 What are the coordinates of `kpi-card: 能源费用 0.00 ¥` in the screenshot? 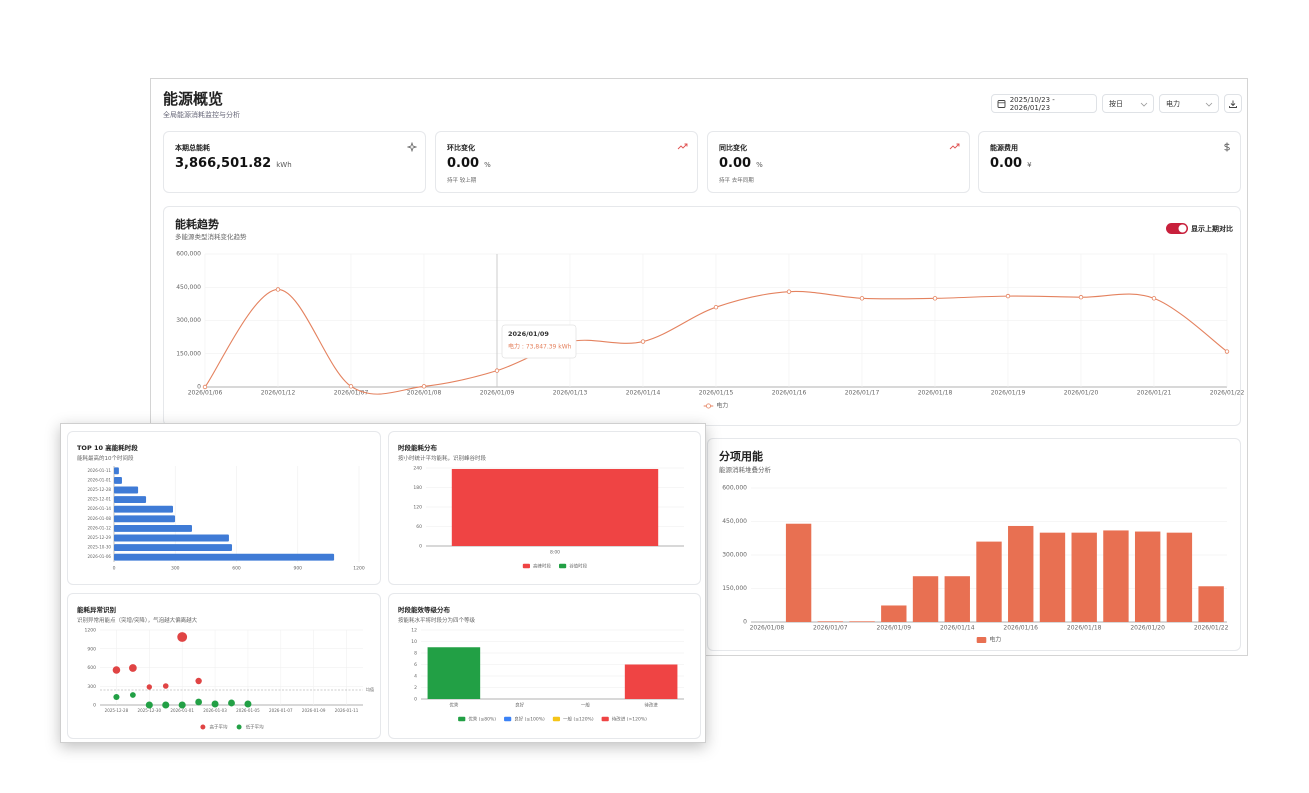 It's located at (1109, 162).